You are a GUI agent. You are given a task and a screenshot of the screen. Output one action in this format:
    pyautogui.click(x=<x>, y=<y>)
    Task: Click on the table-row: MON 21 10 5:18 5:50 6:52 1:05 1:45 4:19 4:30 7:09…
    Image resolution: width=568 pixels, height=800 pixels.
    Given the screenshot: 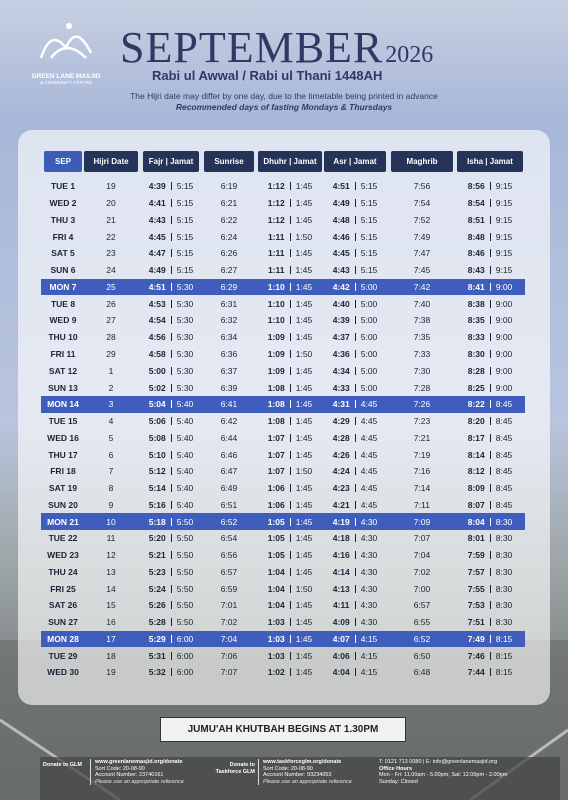 What is the action you would take?
    pyautogui.click(x=283, y=521)
    